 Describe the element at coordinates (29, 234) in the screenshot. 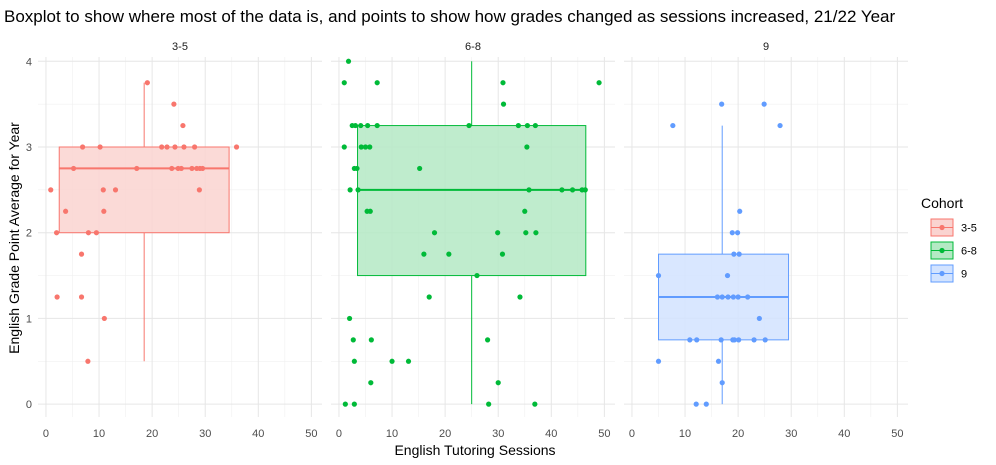

I see `y-tick-label: 2` at that location.